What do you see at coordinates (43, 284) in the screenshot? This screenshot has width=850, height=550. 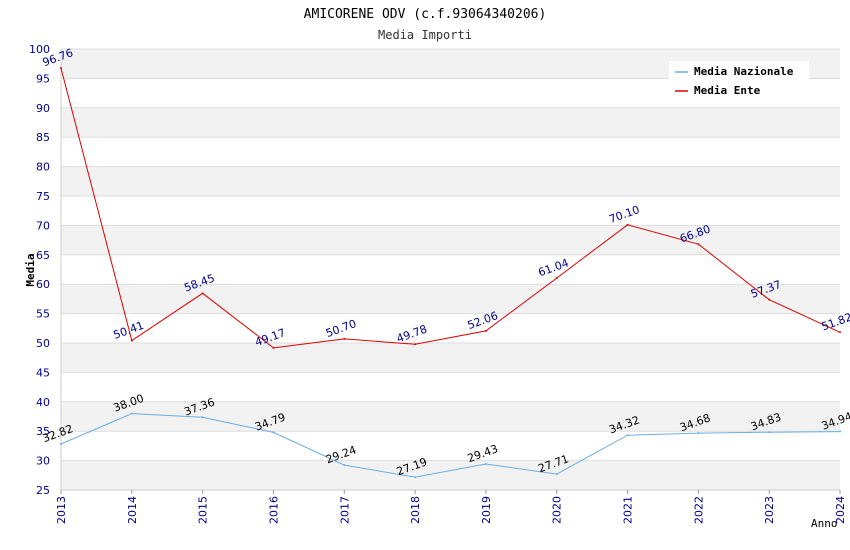 I see `y-tick-label: 60` at bounding box center [43, 284].